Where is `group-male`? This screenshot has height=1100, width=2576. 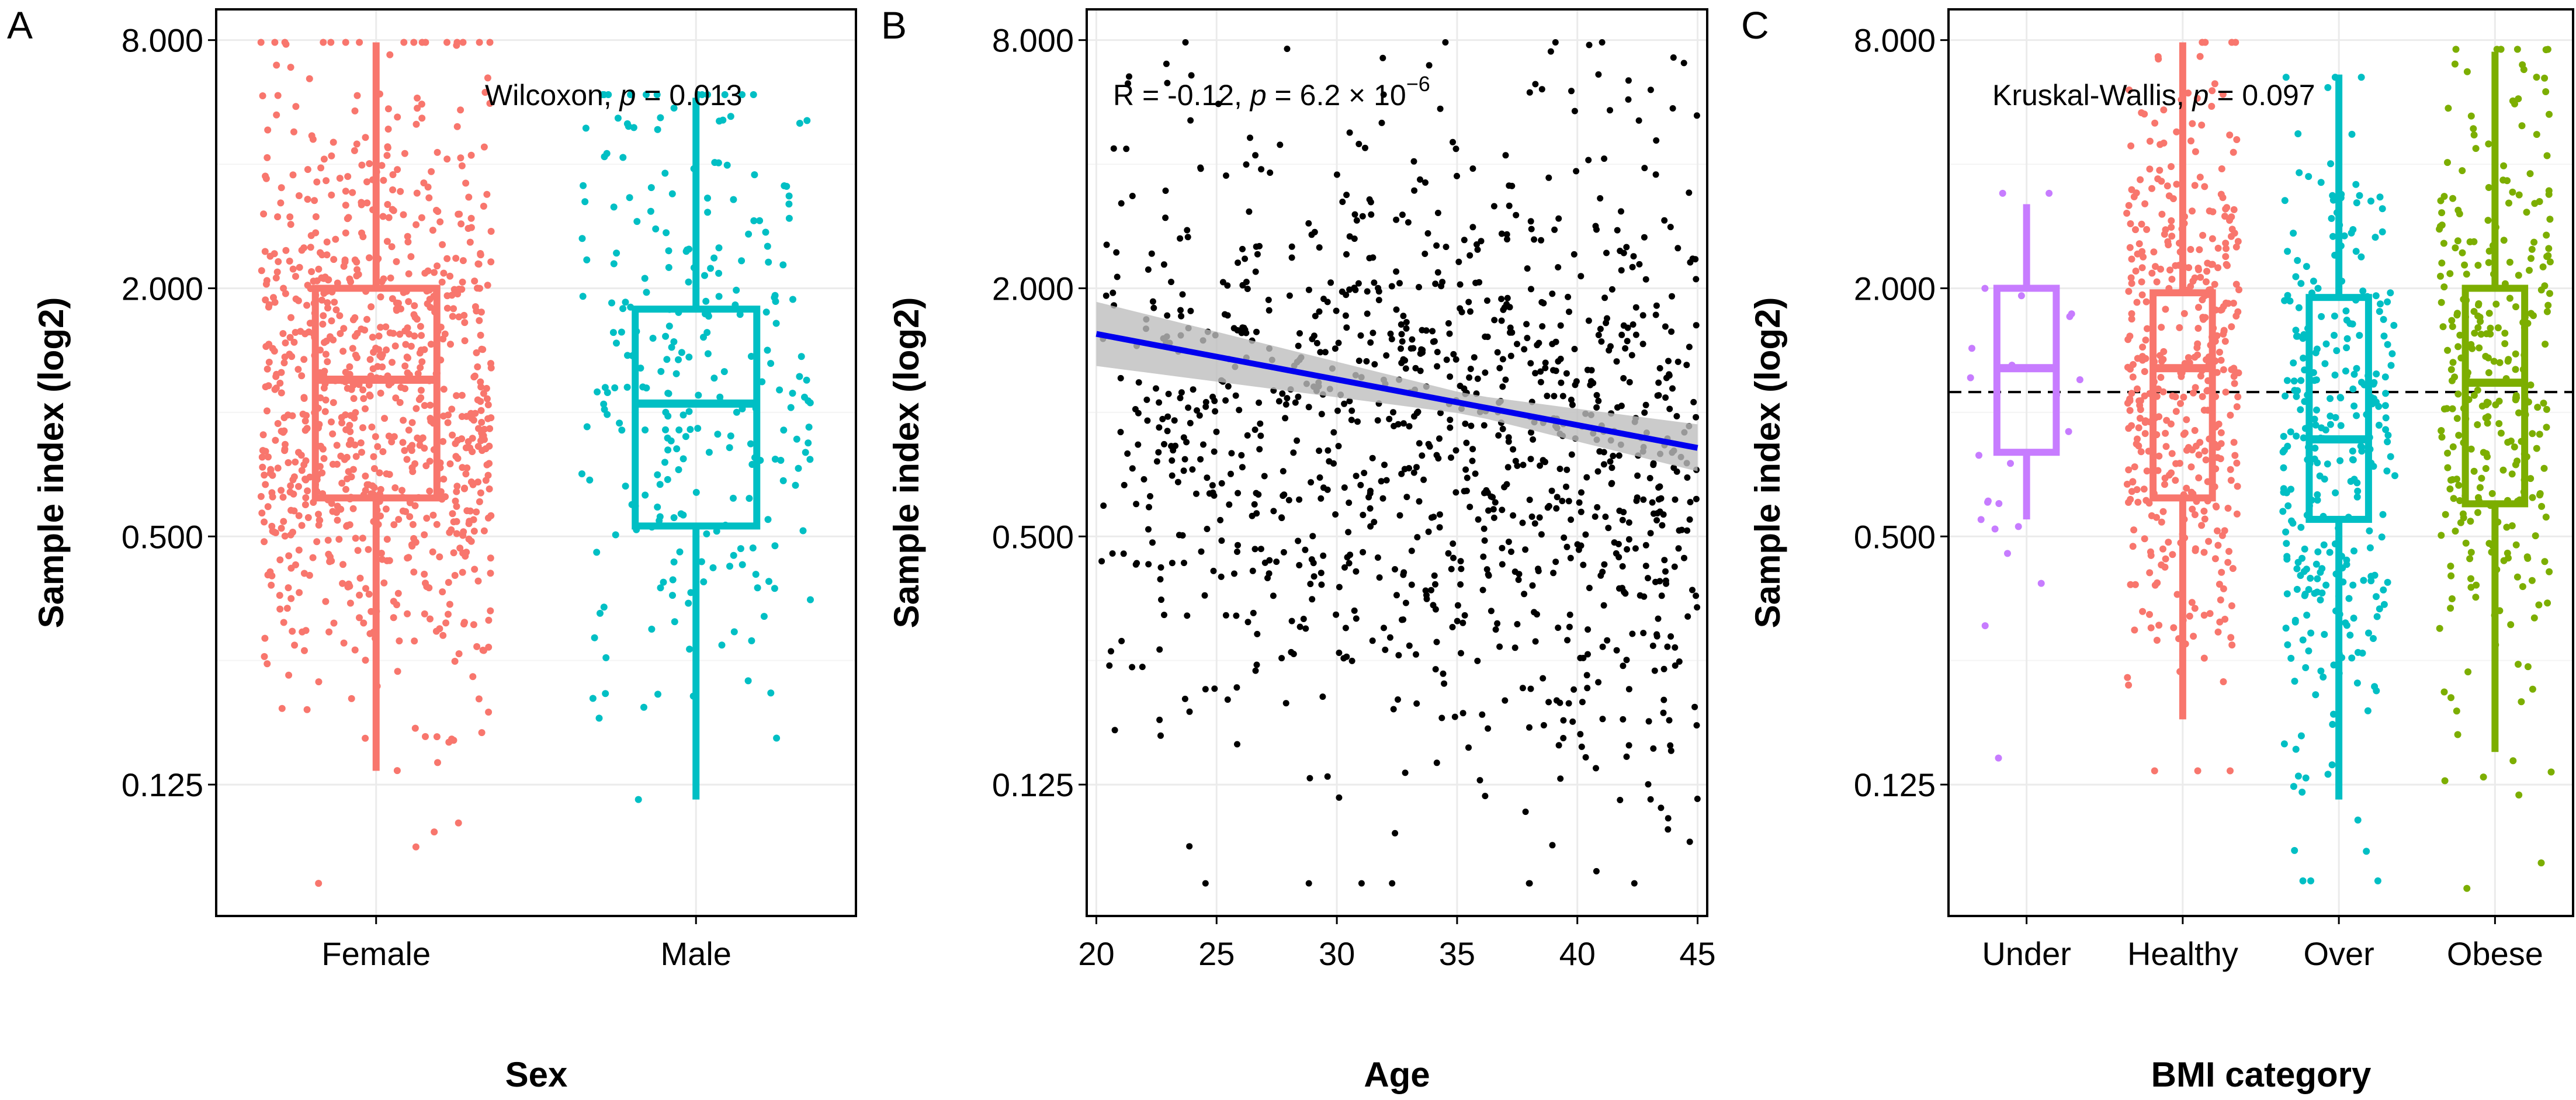 group-male is located at coordinates (696, 447).